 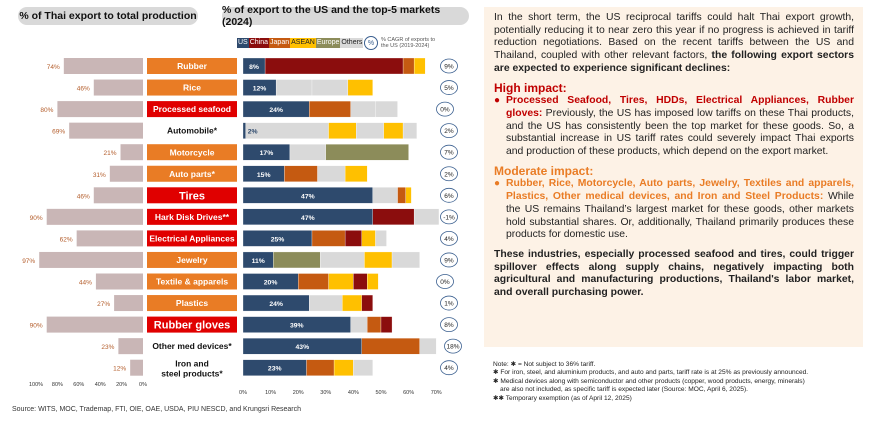 What do you see at coordinates (191, 238) in the screenshot?
I see `category-label: Electrical Appliances` at bounding box center [191, 238].